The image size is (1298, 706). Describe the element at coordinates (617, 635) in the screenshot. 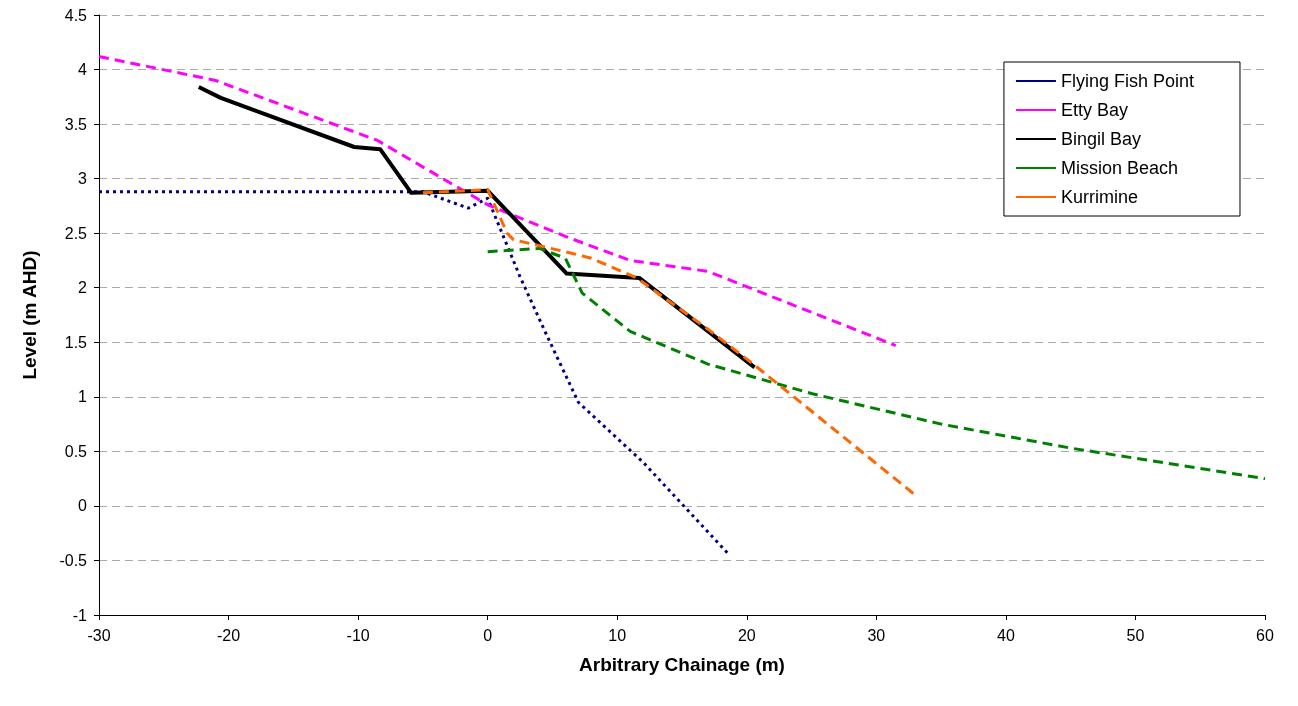

I see `x-tick-label: 10` at that location.